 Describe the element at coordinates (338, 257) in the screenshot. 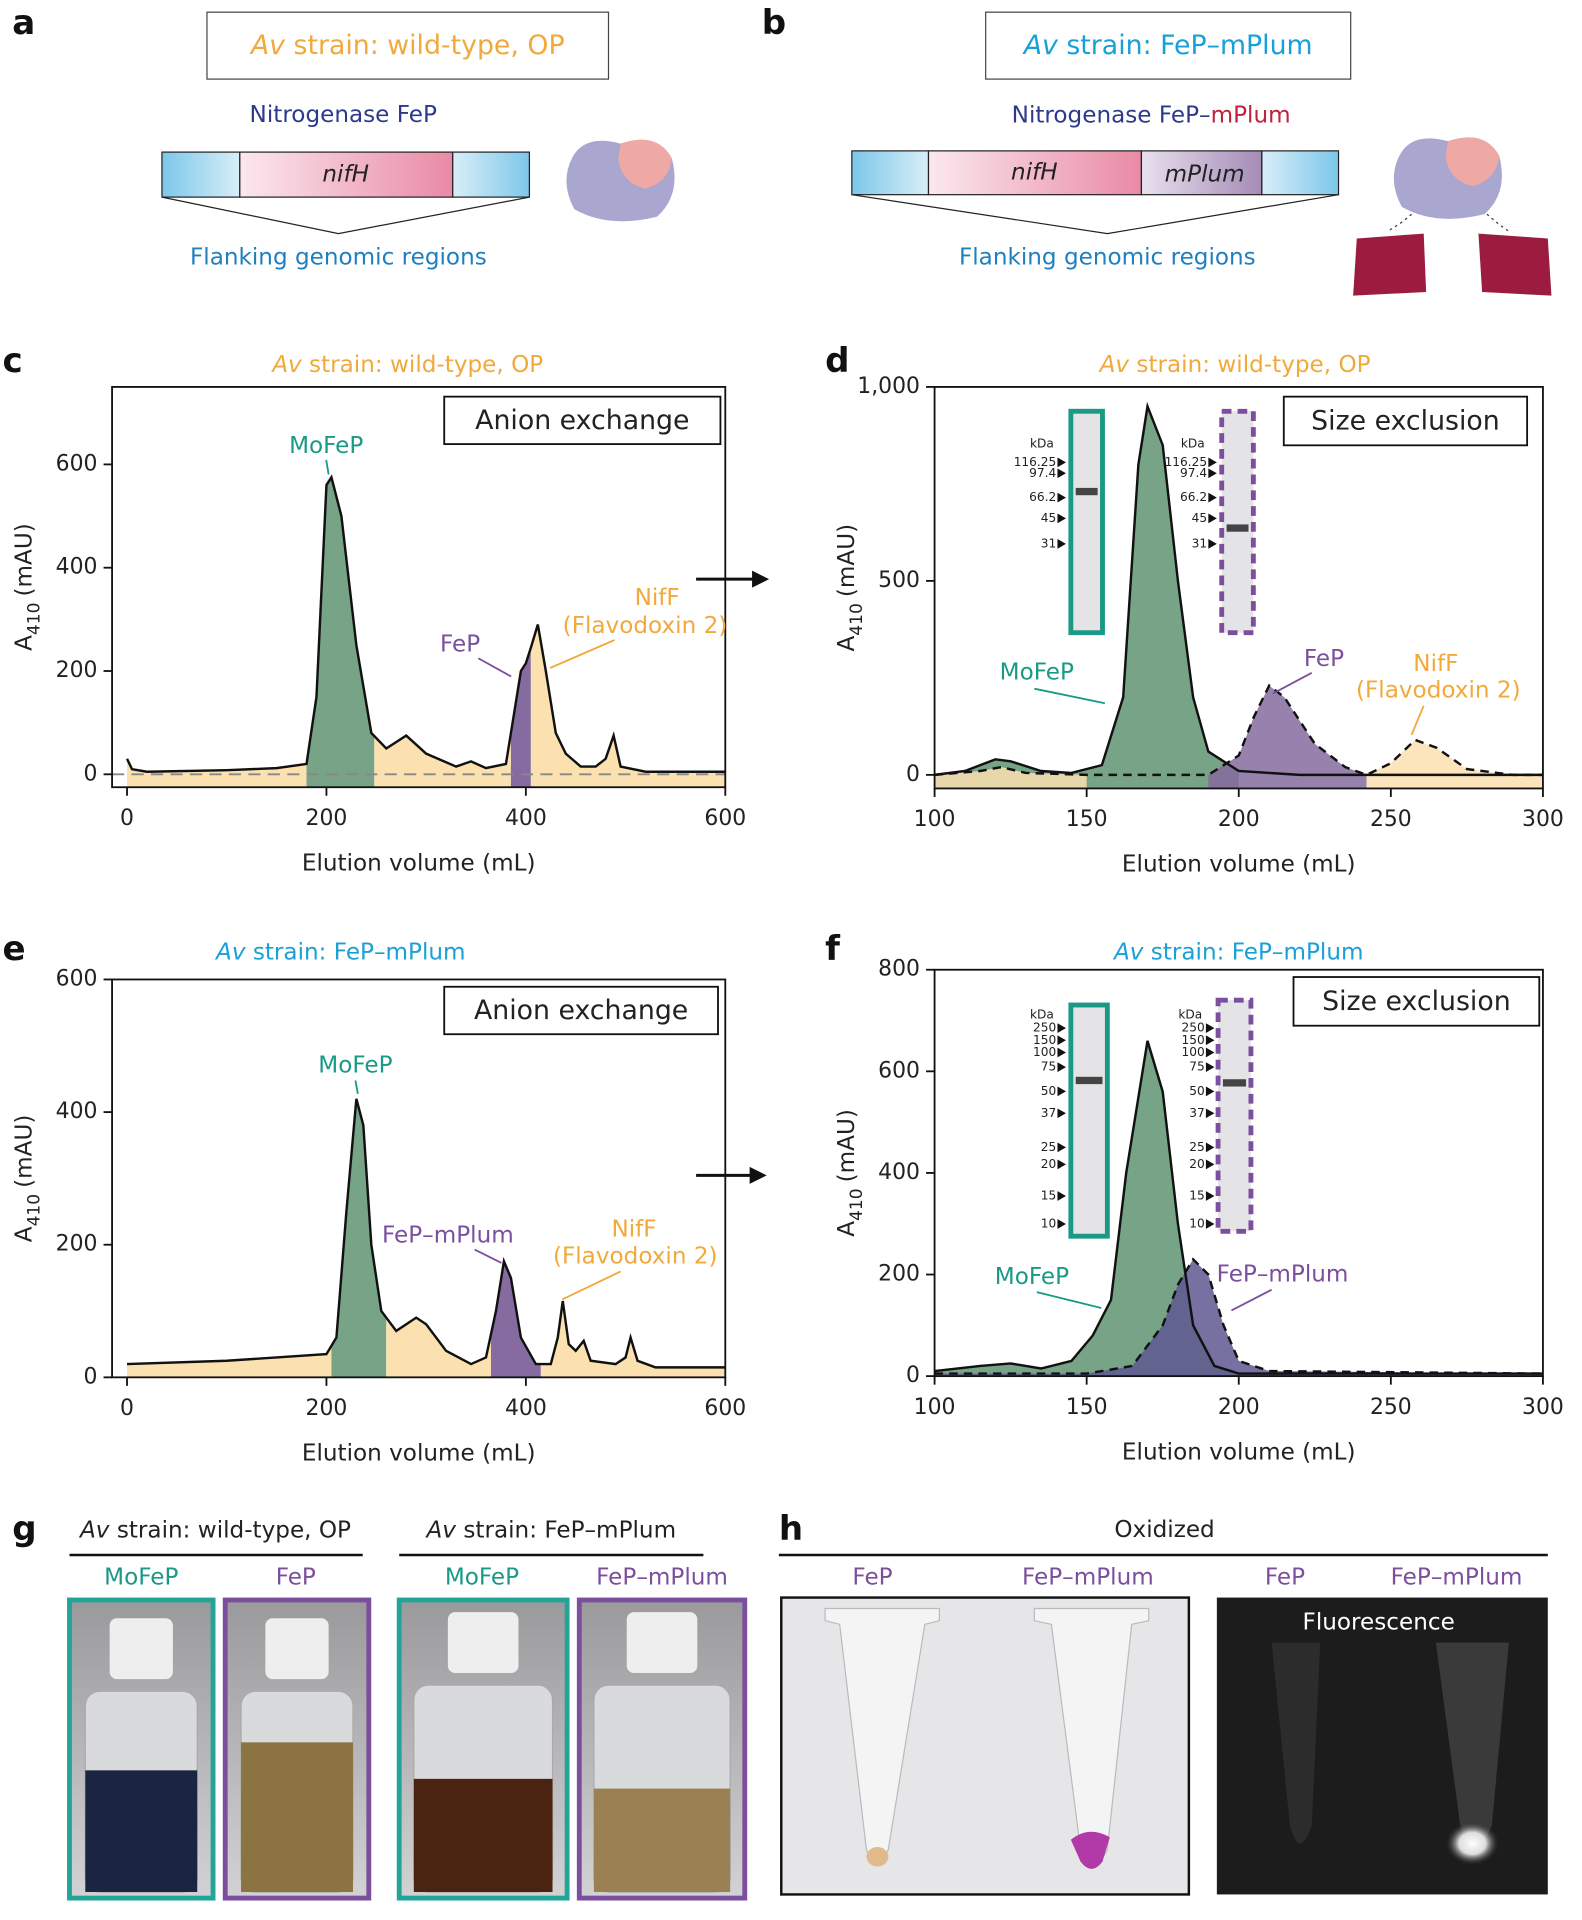

I see `flank-label: Flanking genomic regions` at that location.